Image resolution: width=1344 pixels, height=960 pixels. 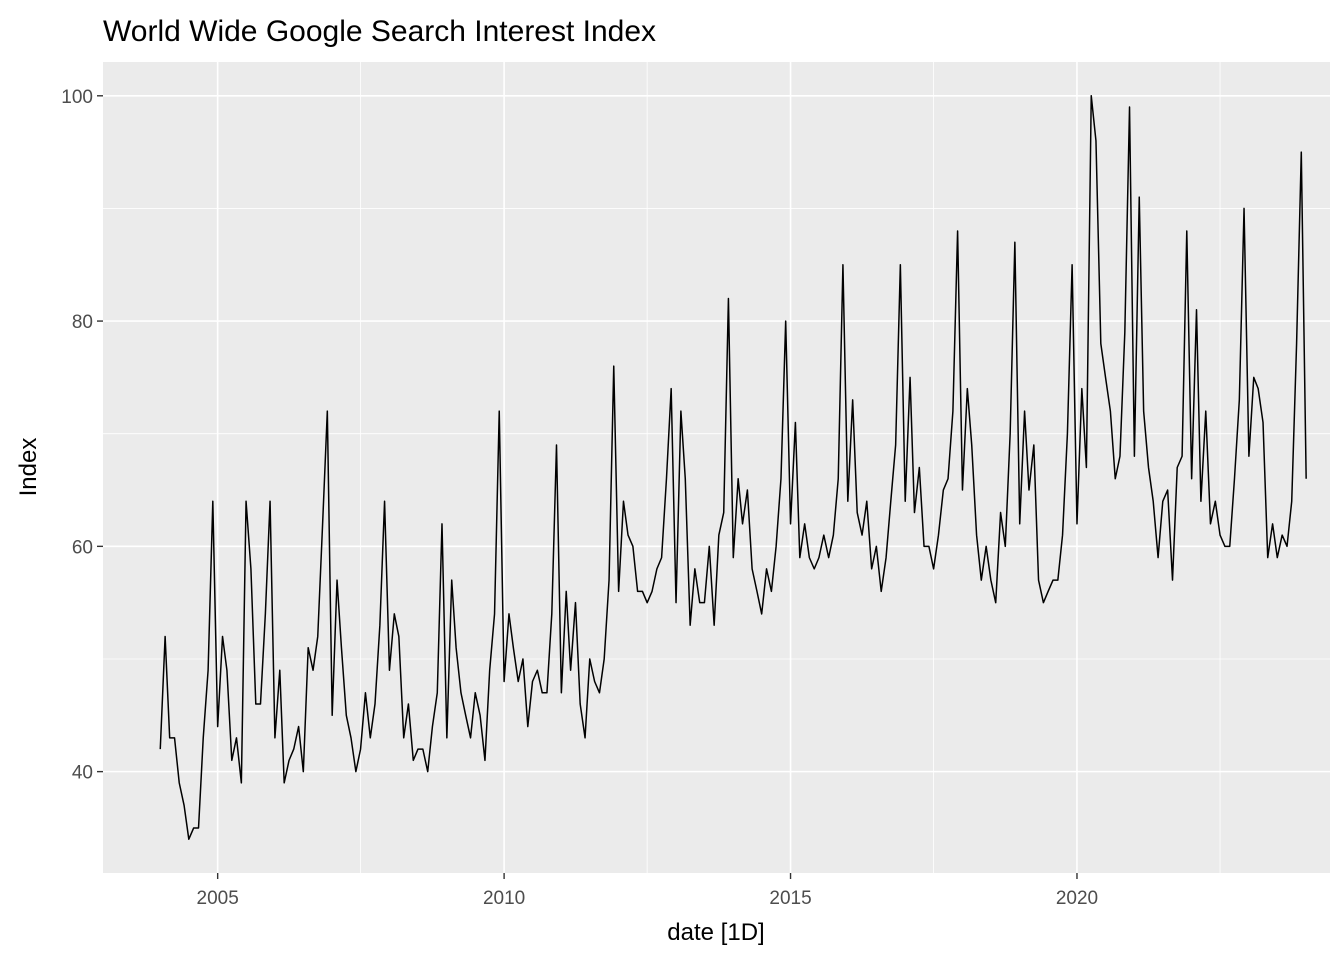 I want to click on chart-title: World Wide Google Search Interest Index, so click(x=379, y=31).